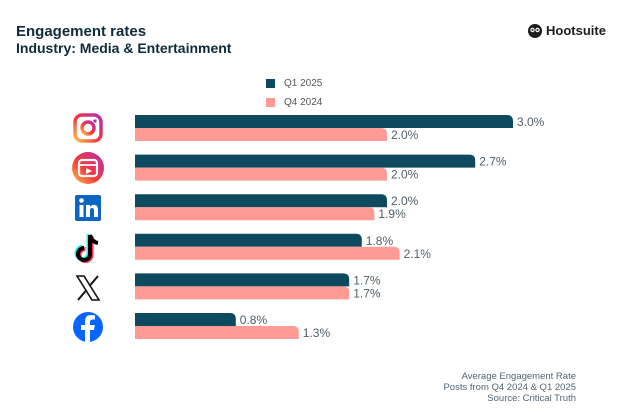 This screenshot has height=412, width=620. I want to click on legend-item-q1-2025: Q1 2025, so click(294, 83).